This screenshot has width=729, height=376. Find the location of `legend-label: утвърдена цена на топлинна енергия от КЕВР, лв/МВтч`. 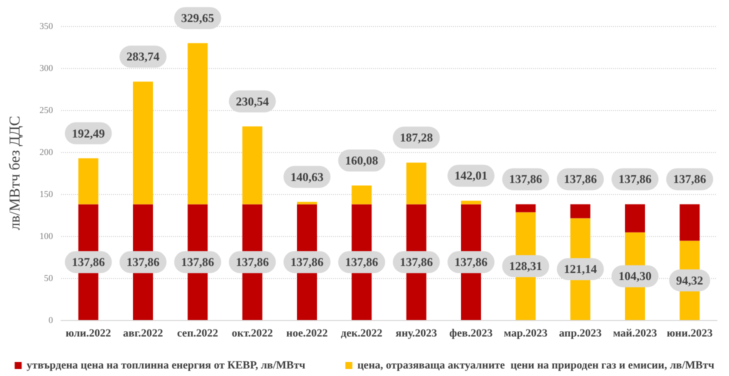

legend-label: утвърдена цена на топлинна енергия от КЕВР, лв/МВтч is located at coordinates (166, 366).